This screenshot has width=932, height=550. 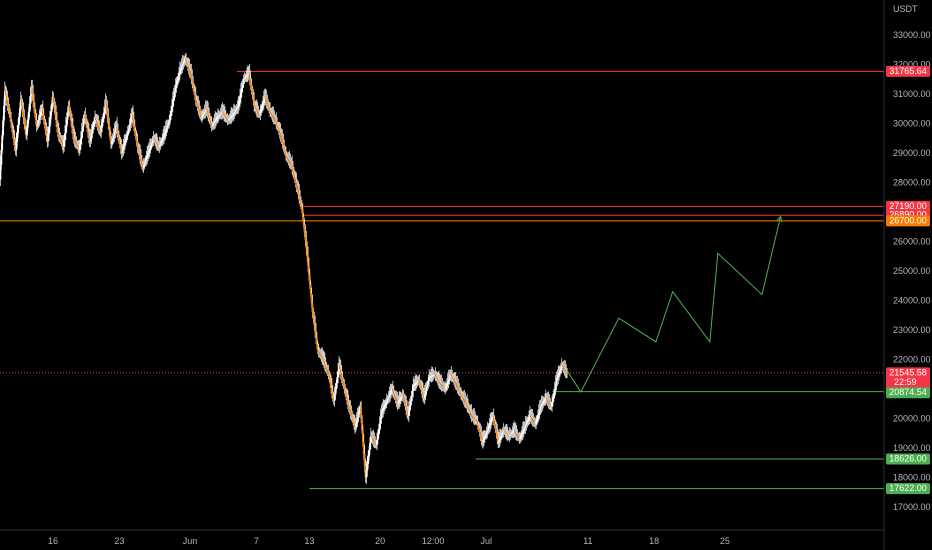 What do you see at coordinates (912, 242) in the screenshot?
I see `y-tick-label: 26000.00` at bounding box center [912, 242].